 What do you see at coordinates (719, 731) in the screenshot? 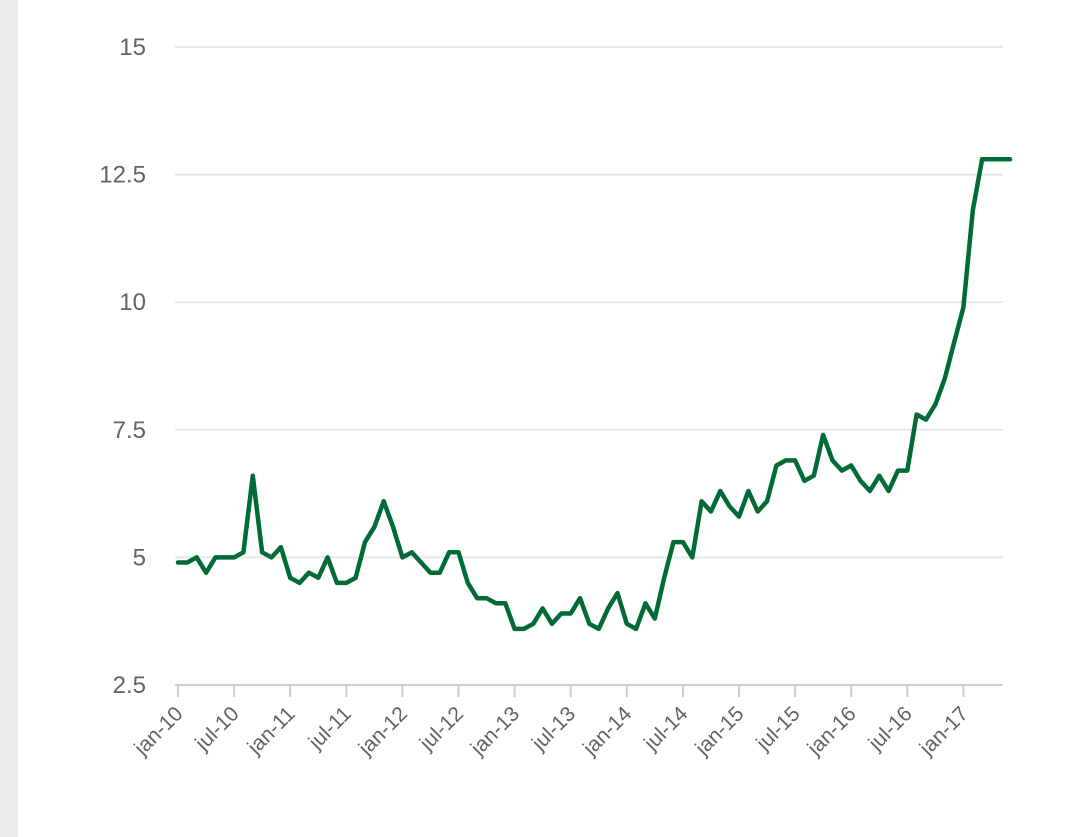
I see `x-tick-label: jan-15` at bounding box center [719, 731].